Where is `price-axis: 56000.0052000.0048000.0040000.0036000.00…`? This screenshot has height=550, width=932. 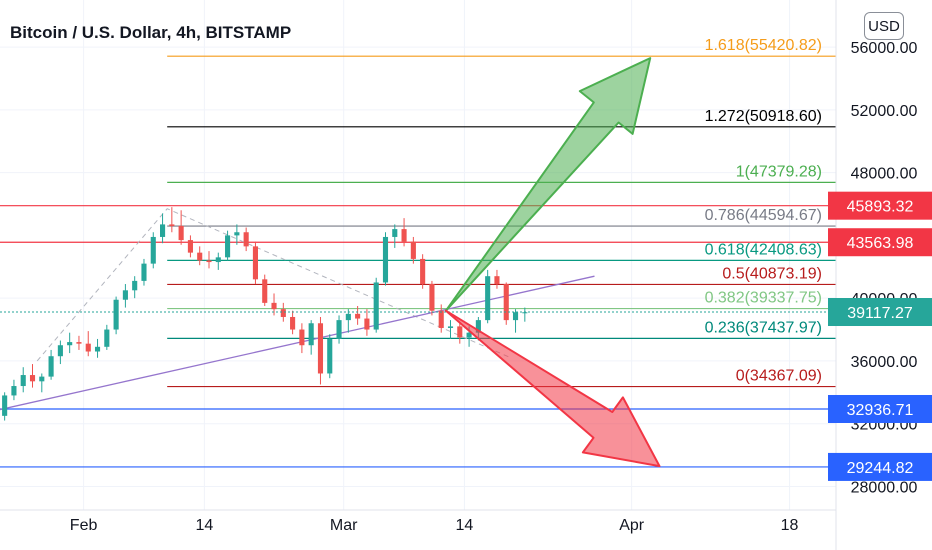
price-axis: 56000.0052000.0048000.0040000.0036000.00… is located at coordinates (884, 268).